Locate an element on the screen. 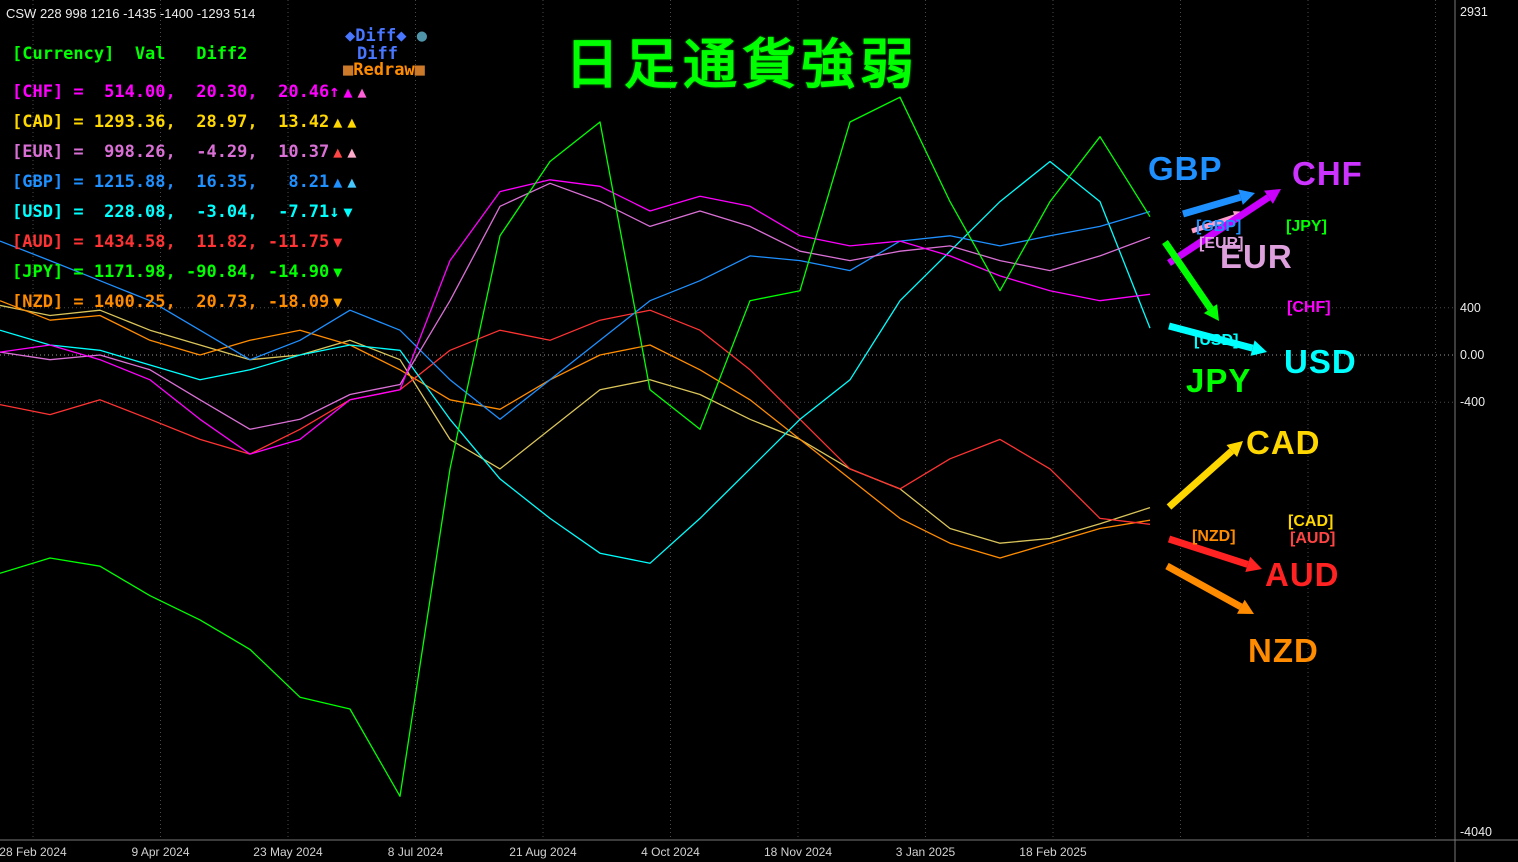 The image size is (1518, 862). gbp-arrow is located at coordinates (1212, 205).